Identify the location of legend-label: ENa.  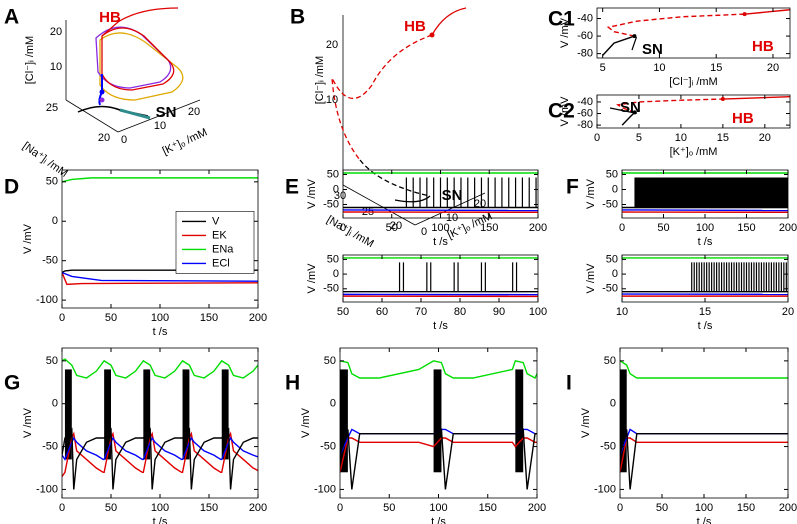
(223, 249).